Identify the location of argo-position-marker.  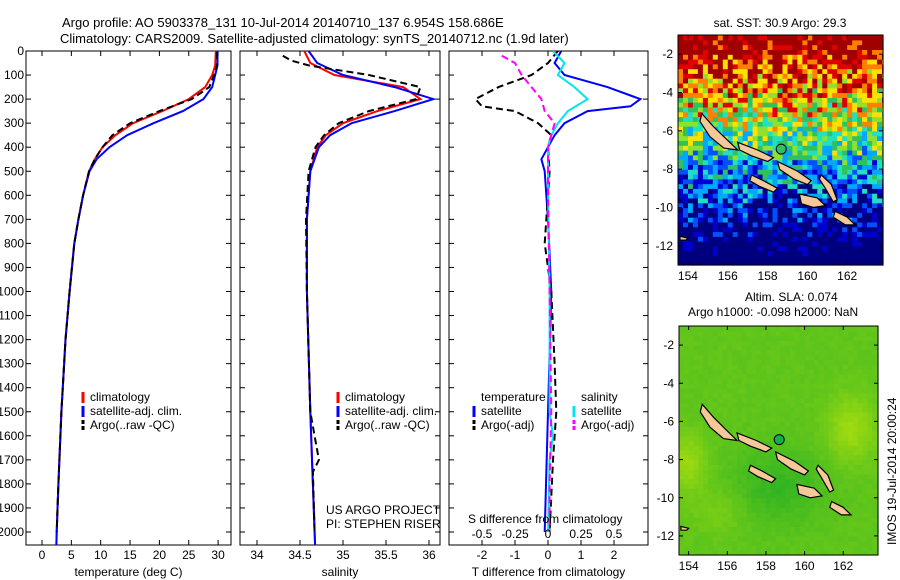
(779, 440).